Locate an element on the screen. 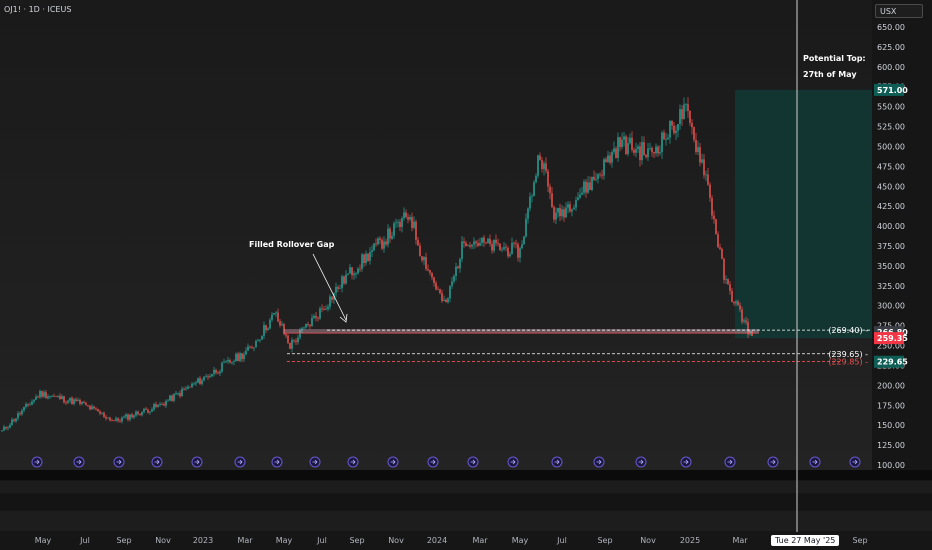  y-tick-label: 400.00 is located at coordinates (891, 226).